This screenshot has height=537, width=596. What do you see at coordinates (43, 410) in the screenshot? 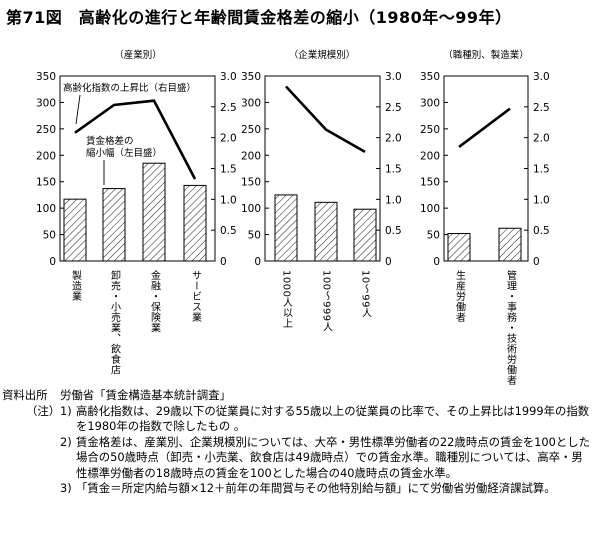
I see `notes-label: （注）` at bounding box center [43, 410].